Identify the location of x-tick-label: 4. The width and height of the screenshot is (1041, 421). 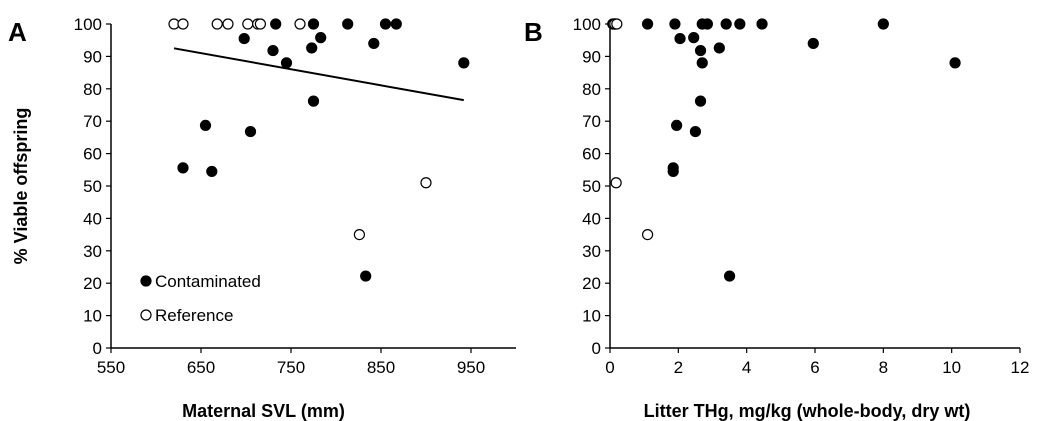
(746, 367).